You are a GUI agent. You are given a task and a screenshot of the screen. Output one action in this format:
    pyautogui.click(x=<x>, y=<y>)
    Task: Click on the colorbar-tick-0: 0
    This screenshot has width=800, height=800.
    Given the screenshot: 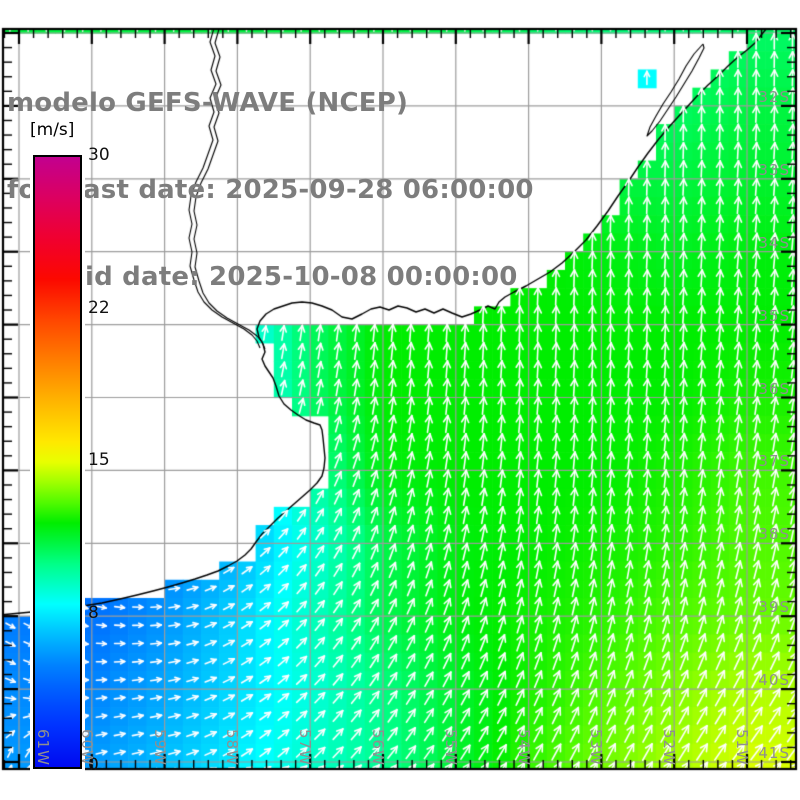 What is the action you would take?
    pyautogui.click(x=93, y=765)
    